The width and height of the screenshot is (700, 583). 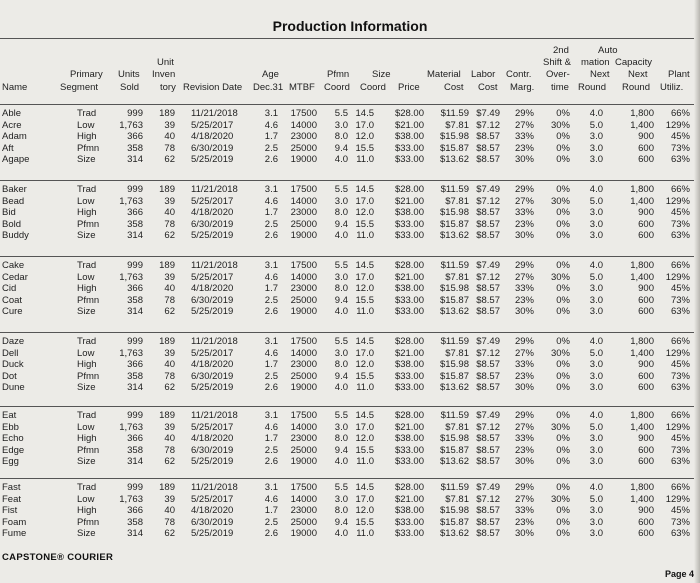 What do you see at coordinates (373, 87) in the screenshot?
I see `header-size-line2: Coord` at bounding box center [373, 87].